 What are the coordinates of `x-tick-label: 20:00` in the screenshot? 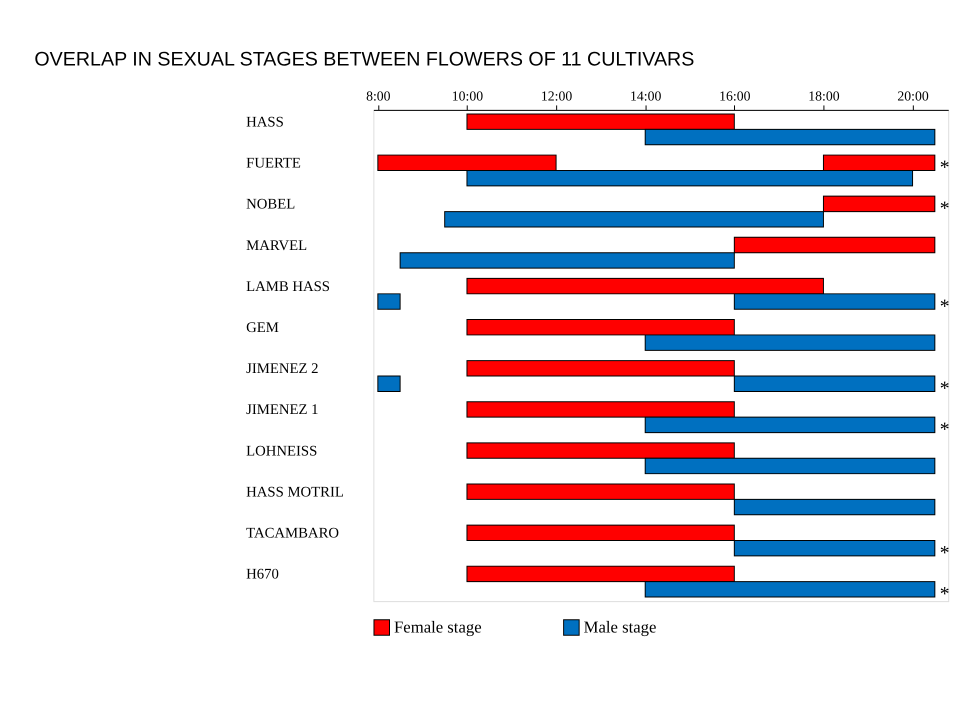 It's located at (913, 96).